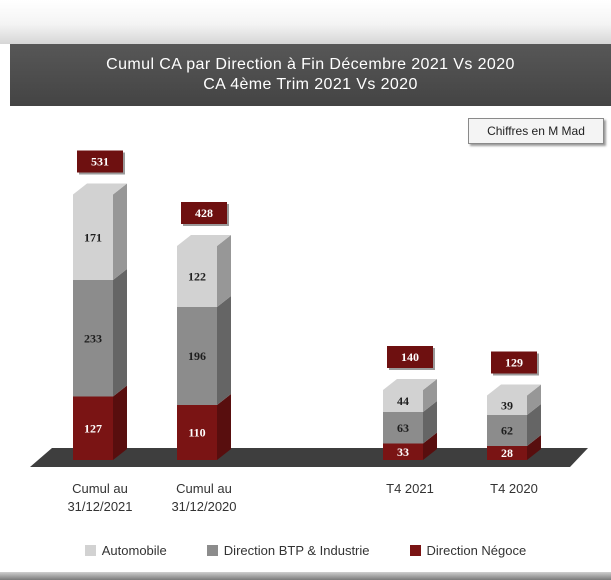 This screenshot has width=611, height=580. What do you see at coordinates (415, 550) in the screenshot?
I see `legend-swatch-negoce` at bounding box center [415, 550].